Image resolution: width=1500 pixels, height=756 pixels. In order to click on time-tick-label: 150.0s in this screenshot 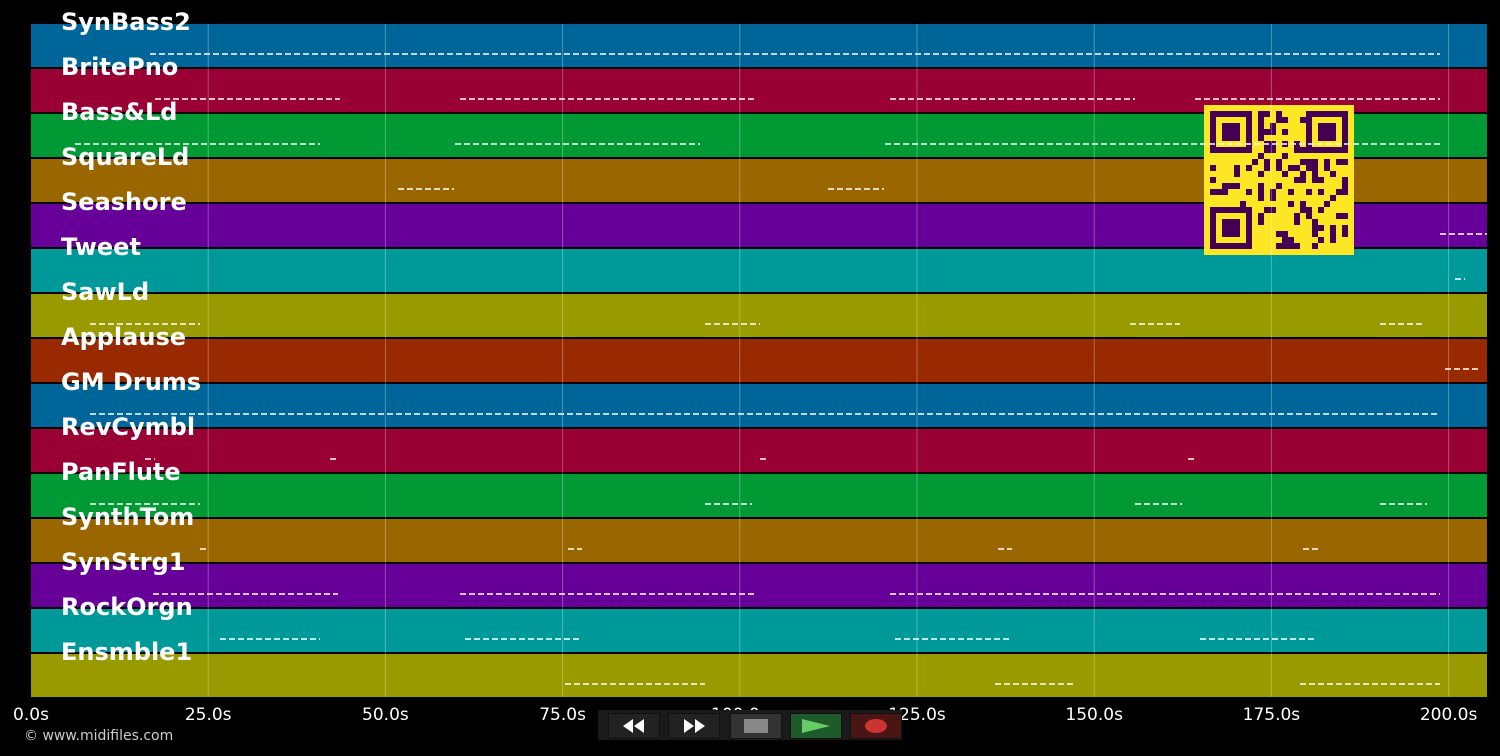, I will do `click(1094, 715)`.